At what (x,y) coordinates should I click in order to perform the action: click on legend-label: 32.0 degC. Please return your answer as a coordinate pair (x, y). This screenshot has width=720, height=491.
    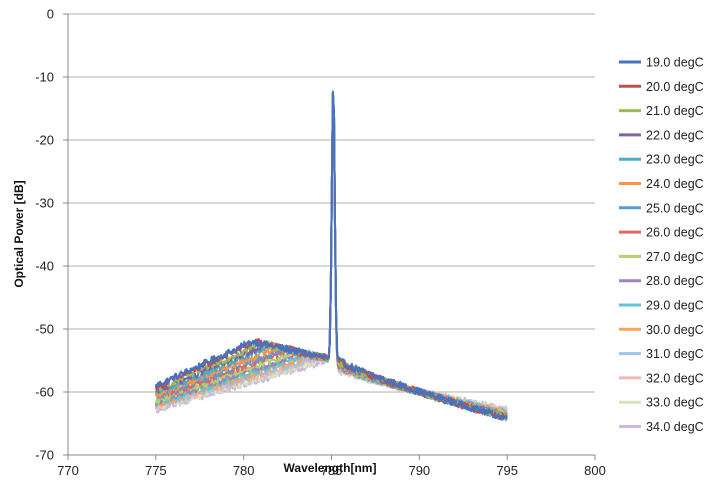
    Looking at the image, I should click on (675, 378).